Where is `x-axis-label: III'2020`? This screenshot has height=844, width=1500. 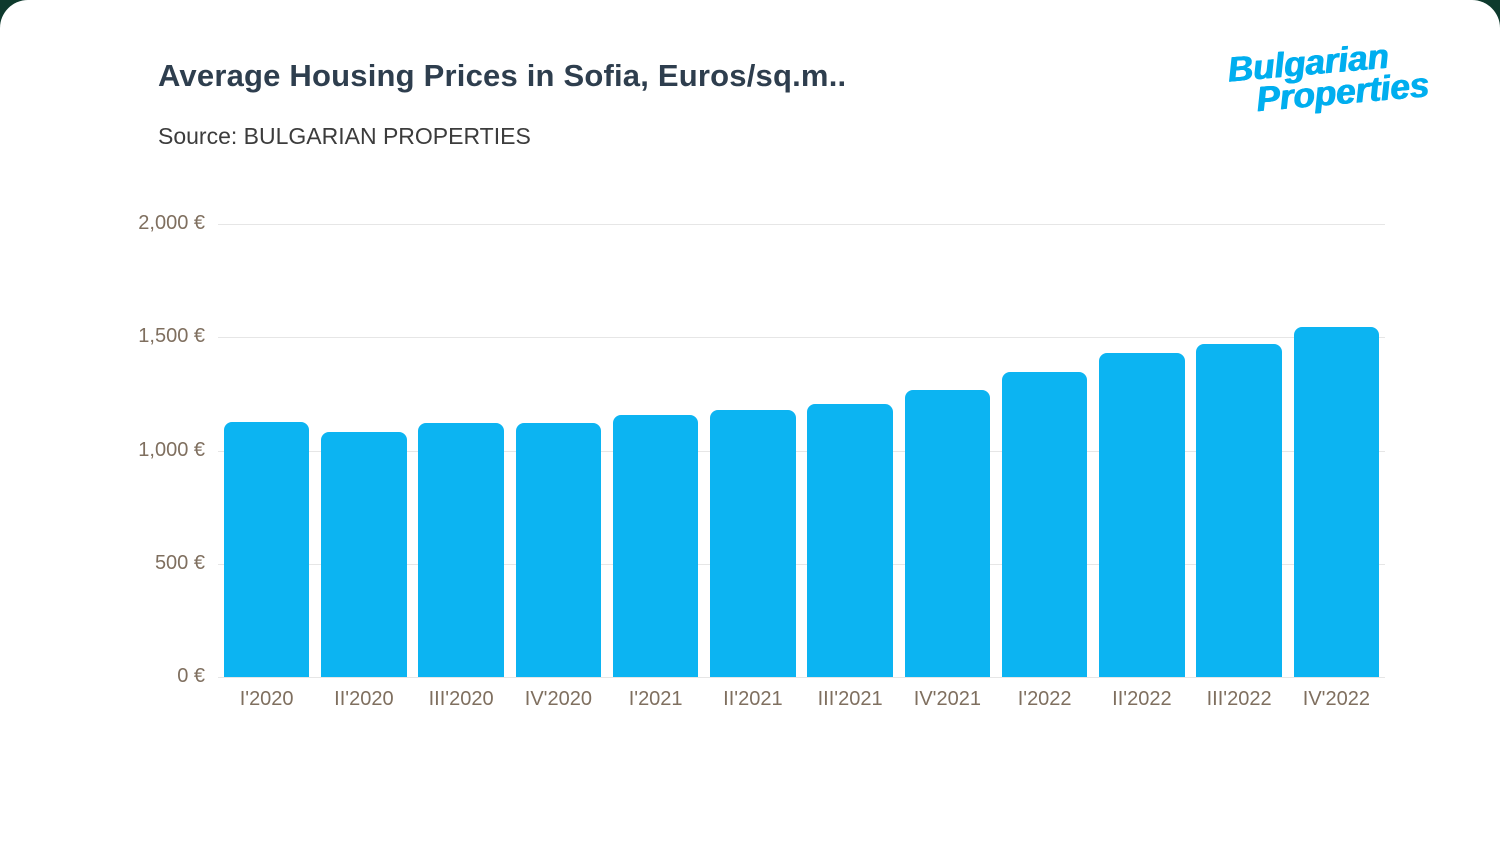 x-axis-label: III'2020 is located at coordinates (461, 699).